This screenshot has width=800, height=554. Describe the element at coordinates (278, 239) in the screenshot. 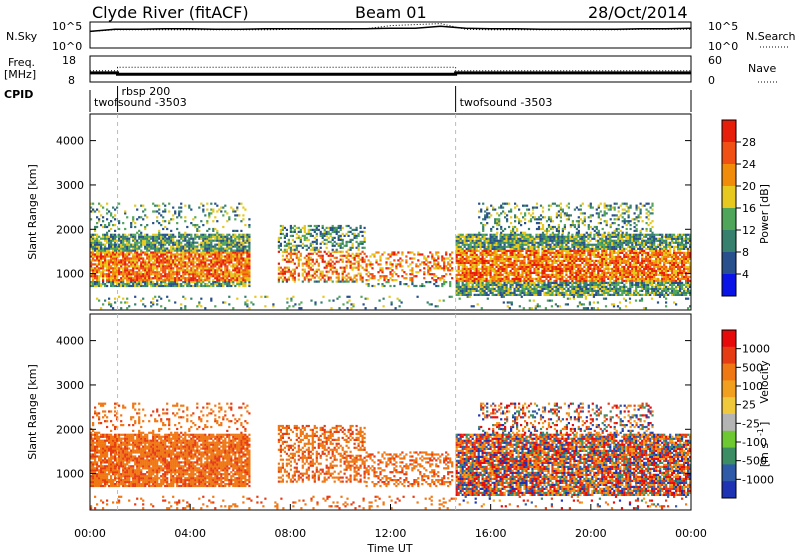

I see `power-cell-2088` at that location.